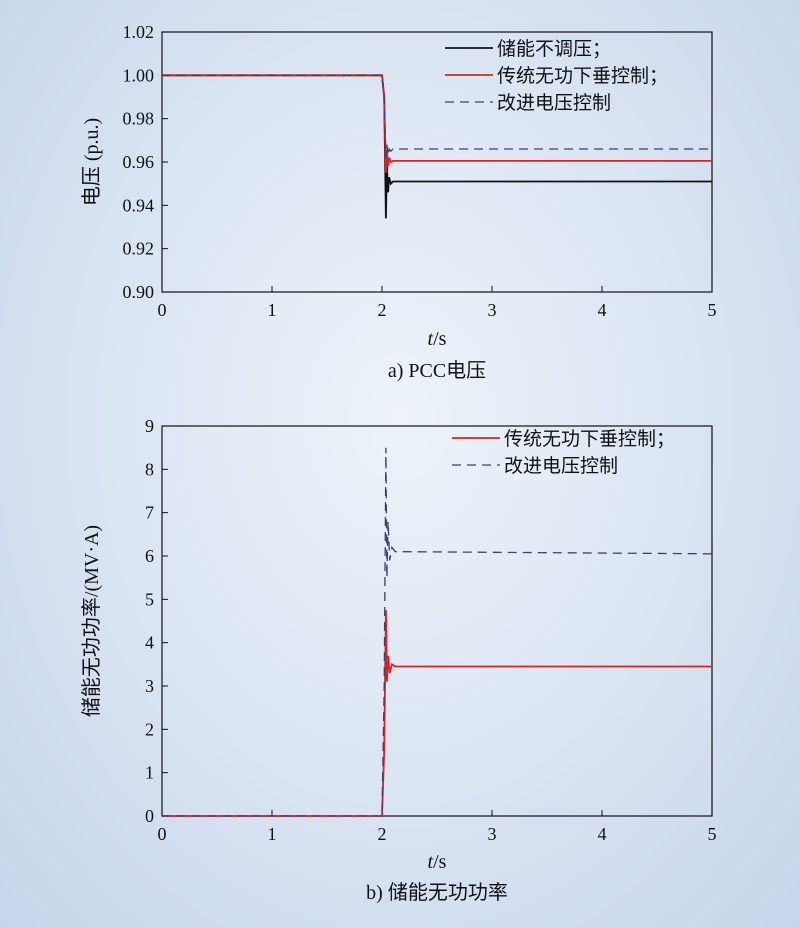 This screenshot has width=800, height=928. I want to click on chart-b-y-axis-label: 储能无功功率/(MV·A), so click(91, 621).